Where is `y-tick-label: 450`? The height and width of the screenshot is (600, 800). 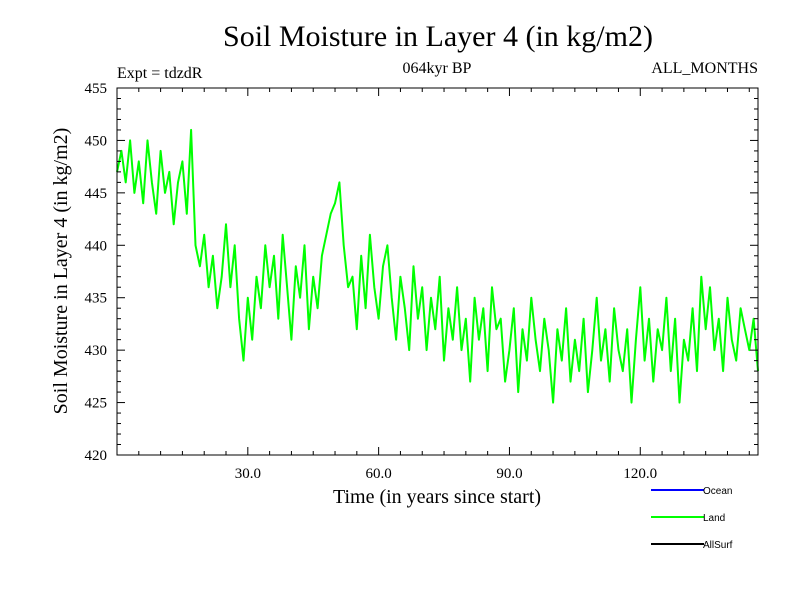 y-tick-label: 450 is located at coordinates (96, 141).